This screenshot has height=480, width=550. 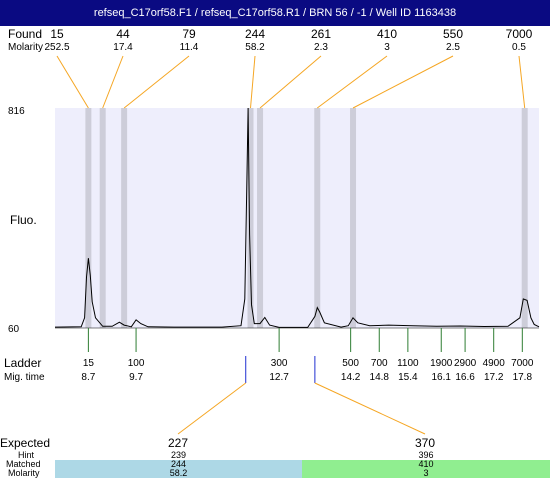 What do you see at coordinates (465, 377) in the screenshot?
I see `ladder-mig-time: 16.6` at bounding box center [465, 377].